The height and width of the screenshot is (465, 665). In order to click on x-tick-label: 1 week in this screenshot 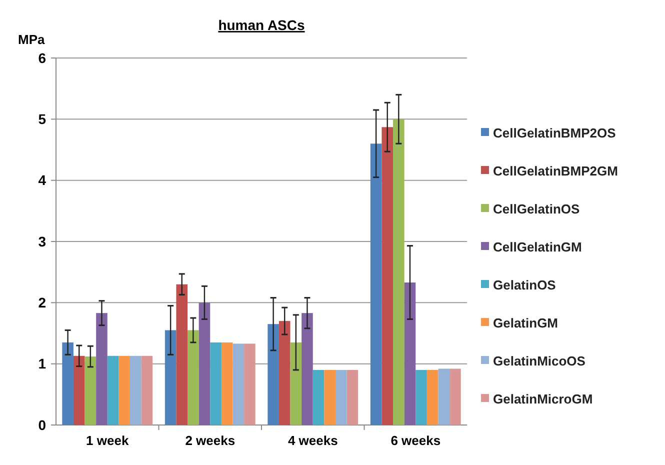, I will do `click(108, 440)`.